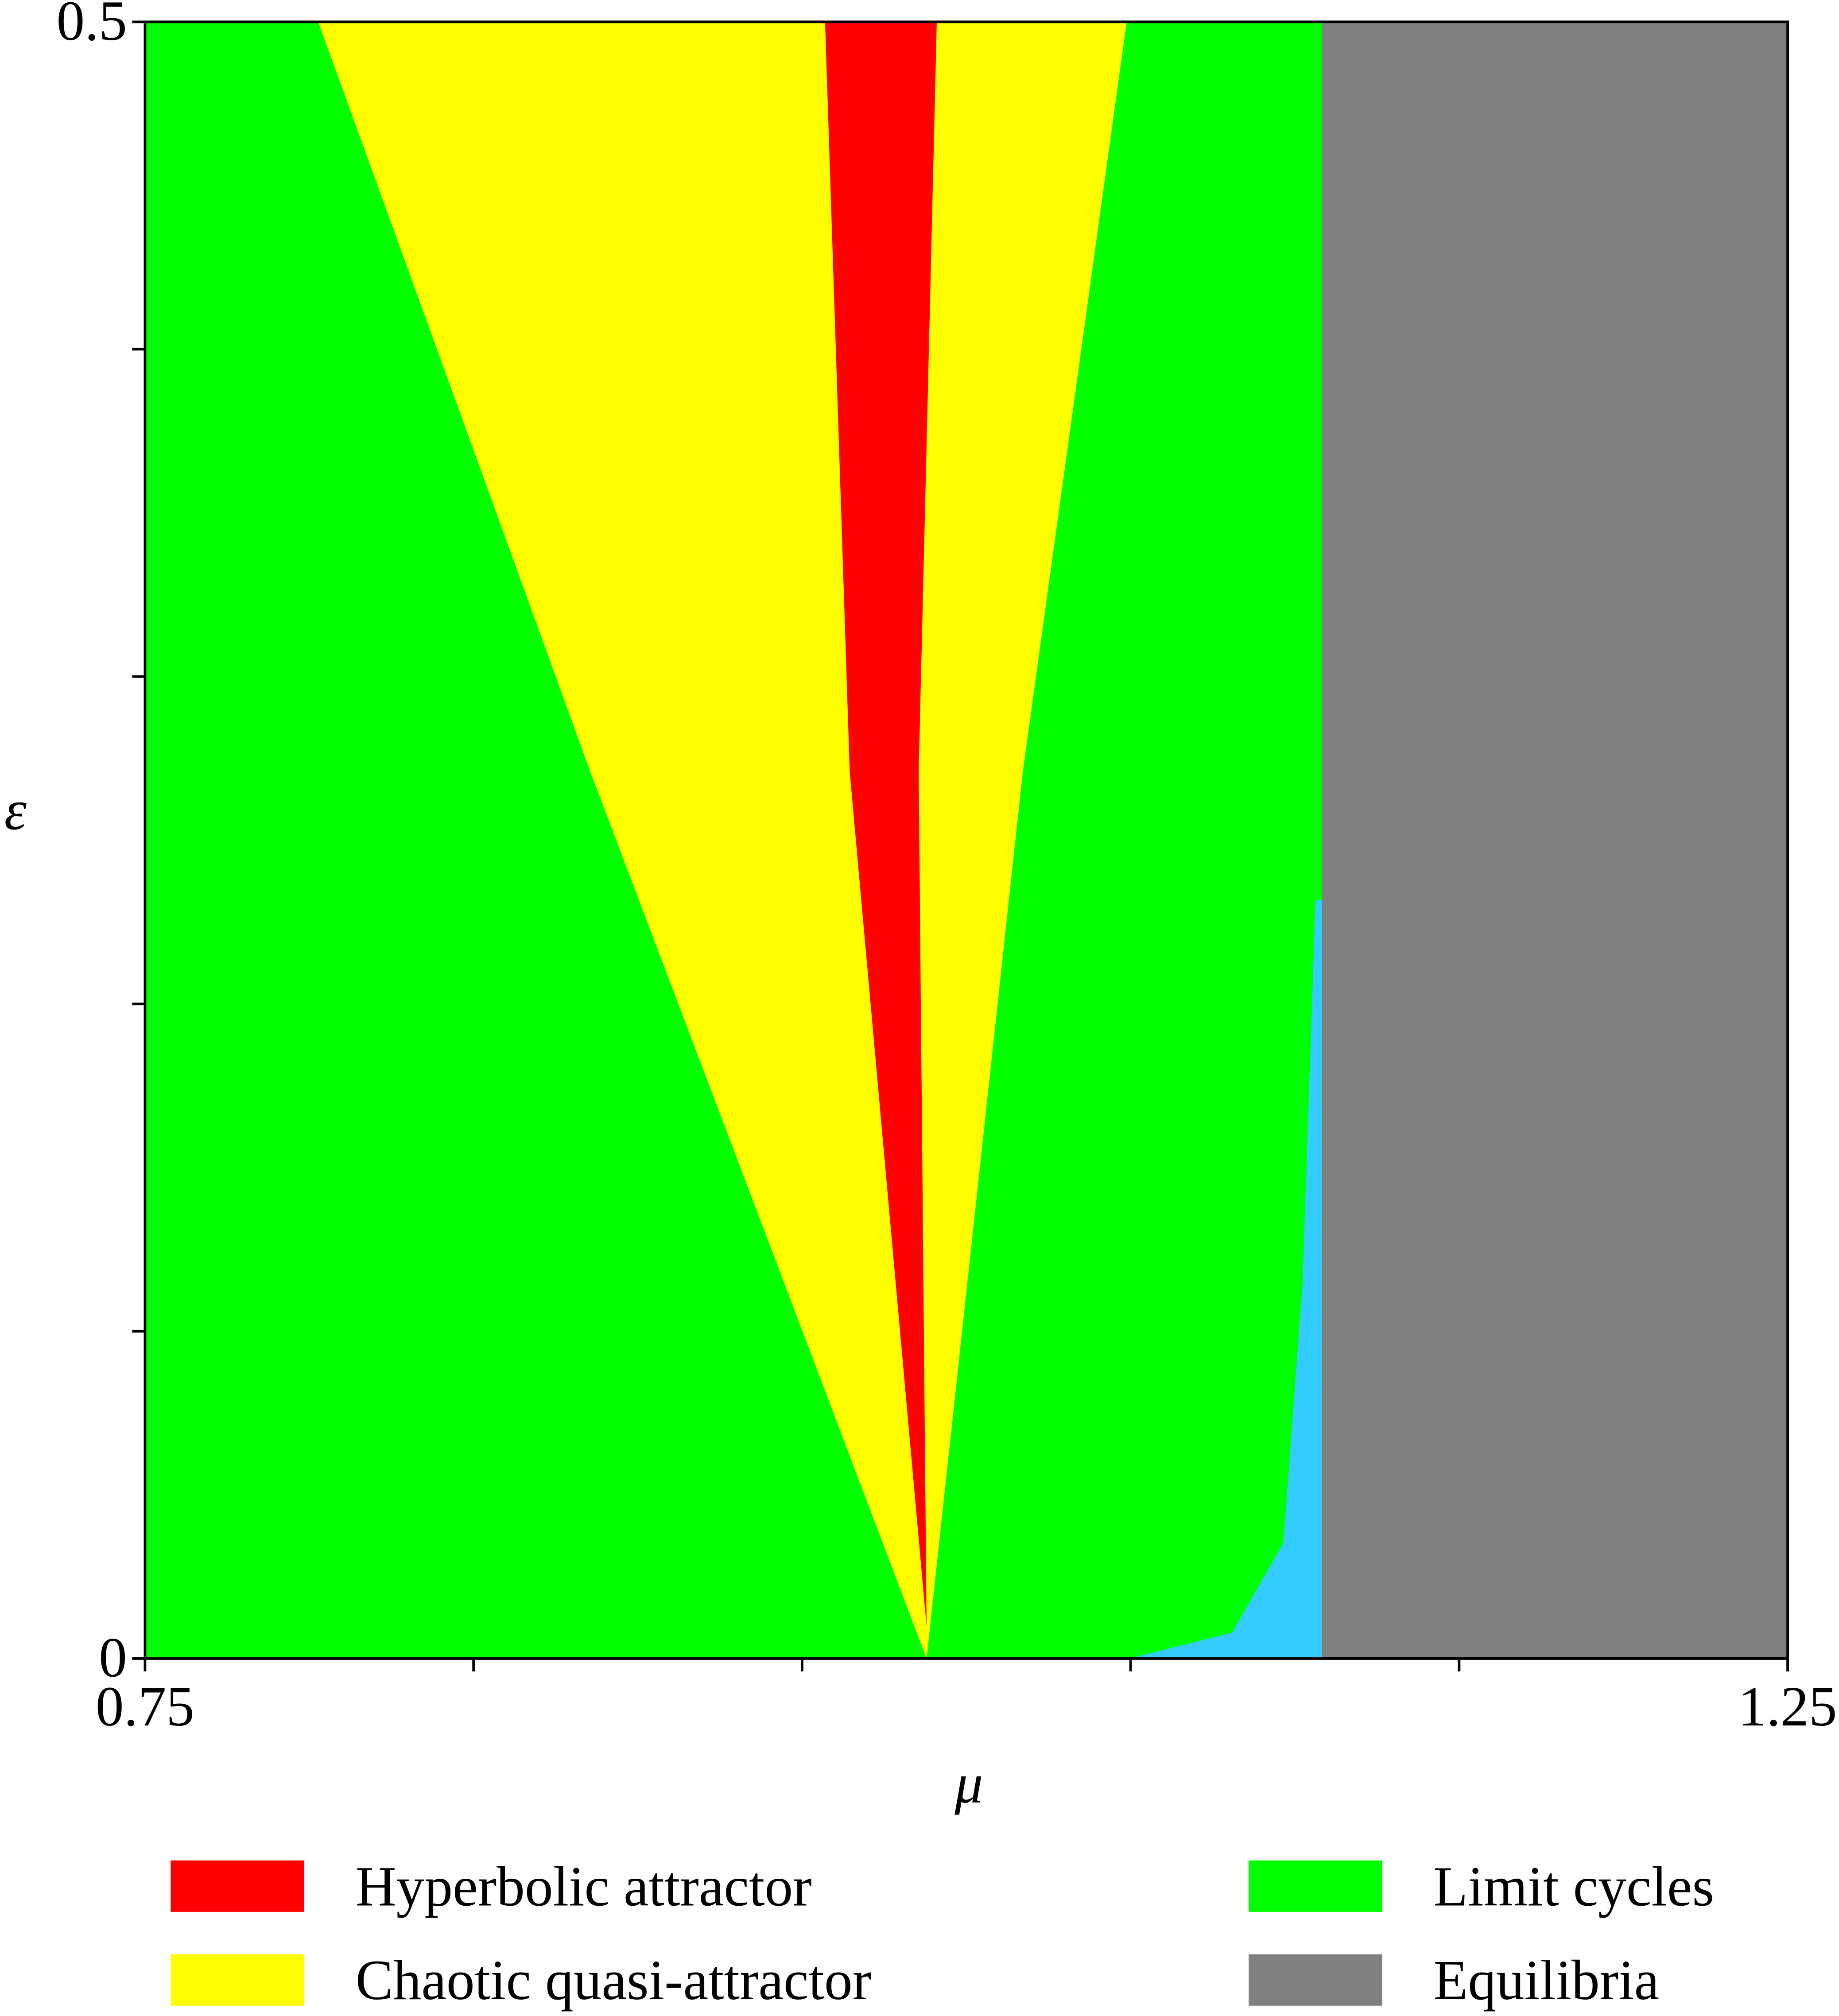 This screenshot has width=1839, height=2016. I want to click on y-tick-label: 0.5, so click(91, 26).